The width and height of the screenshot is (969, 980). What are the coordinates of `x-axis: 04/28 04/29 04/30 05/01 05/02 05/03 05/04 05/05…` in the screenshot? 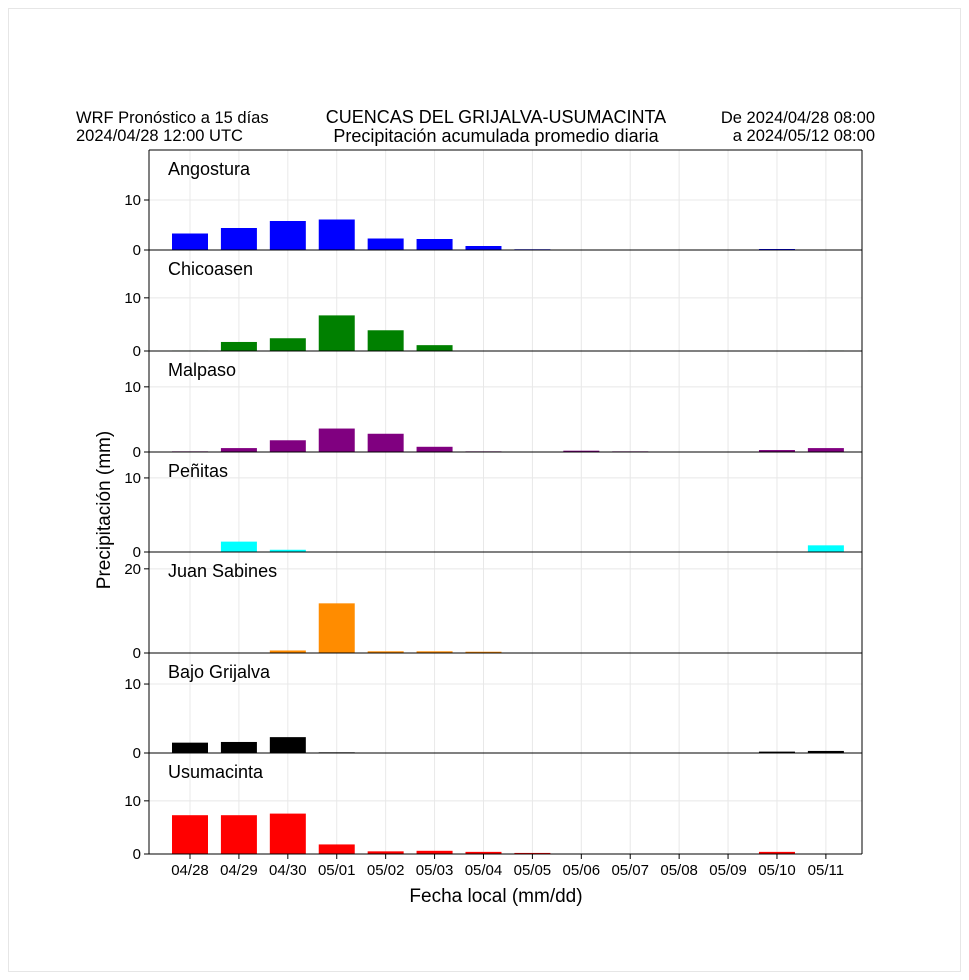 It's located at (507, 866).